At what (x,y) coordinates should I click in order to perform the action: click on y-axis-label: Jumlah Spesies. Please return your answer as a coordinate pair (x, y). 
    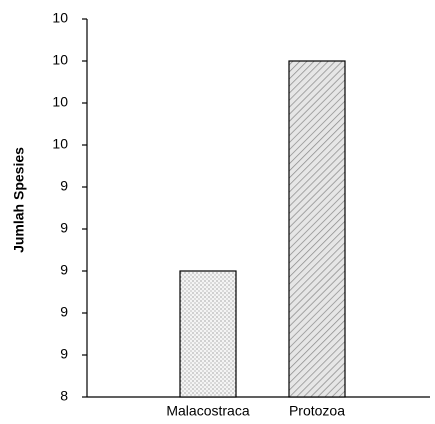
    Looking at the image, I should click on (19, 200).